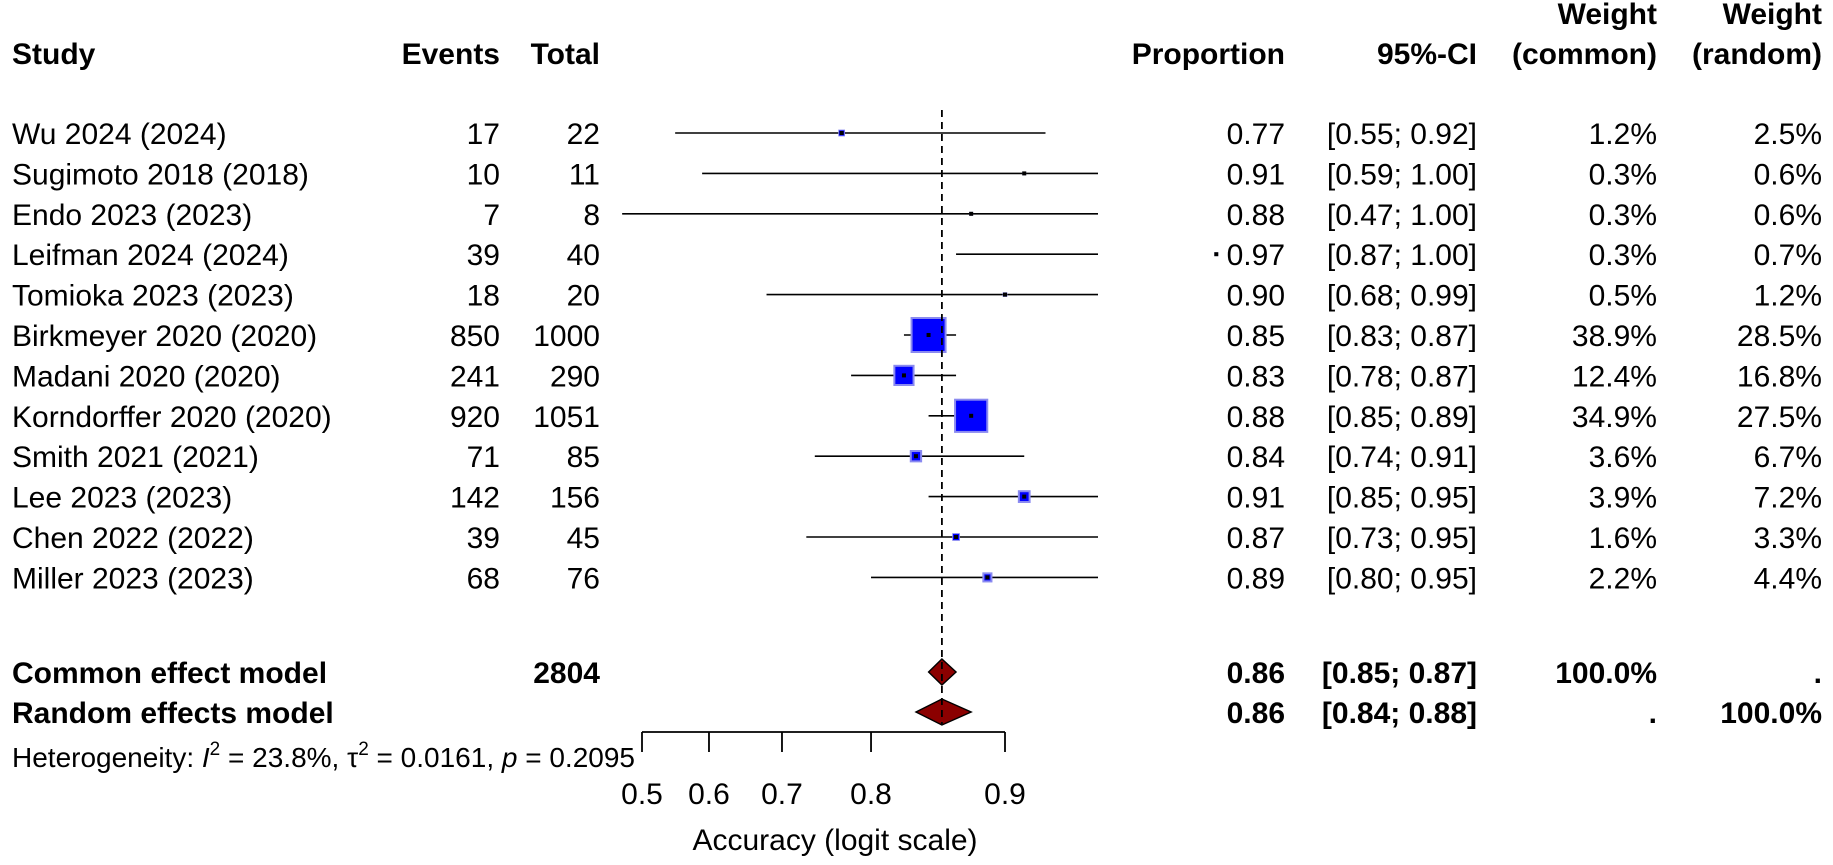 The image size is (1833, 865). Describe the element at coordinates (576, 757) in the screenshot. I see `p-value: = 0.2095` at that location.